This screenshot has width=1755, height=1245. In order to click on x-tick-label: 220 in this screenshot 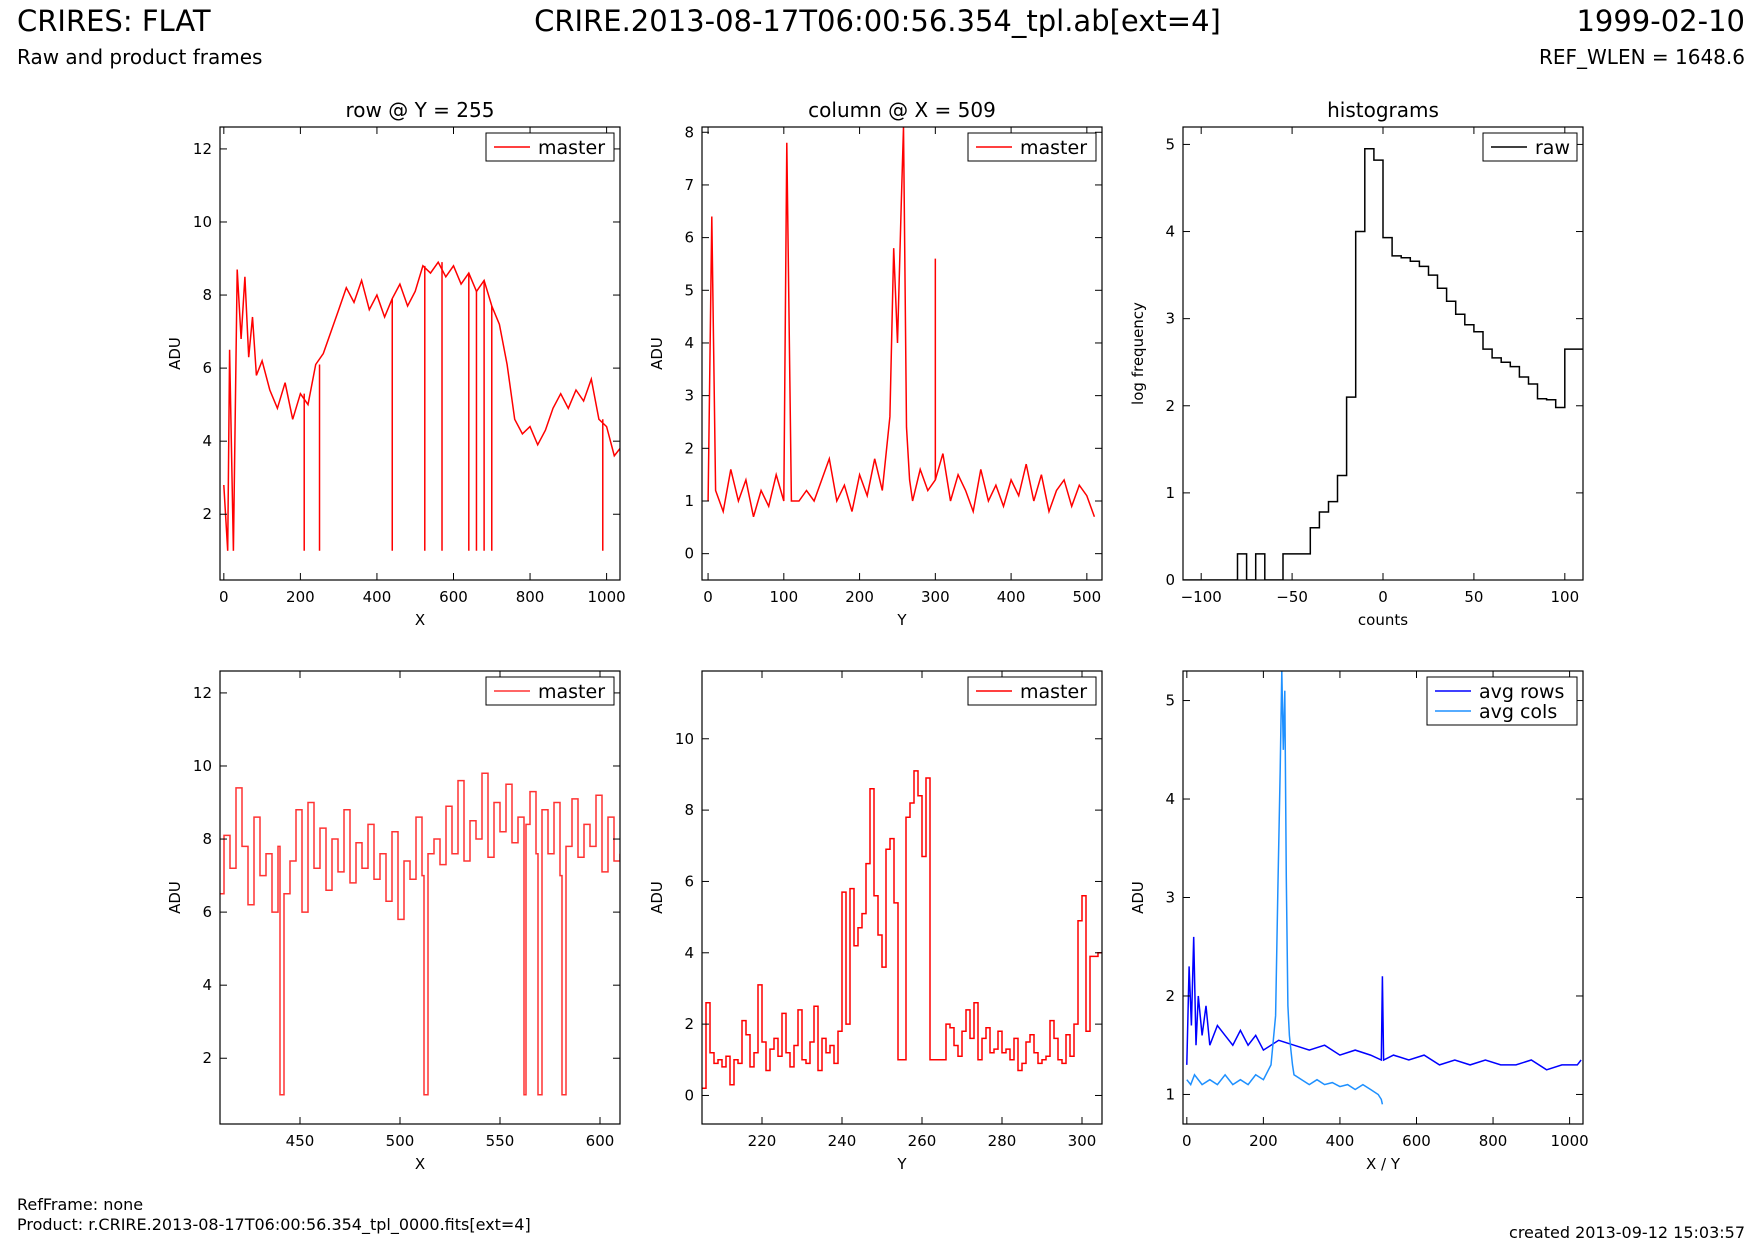, I will do `click(762, 1141)`.